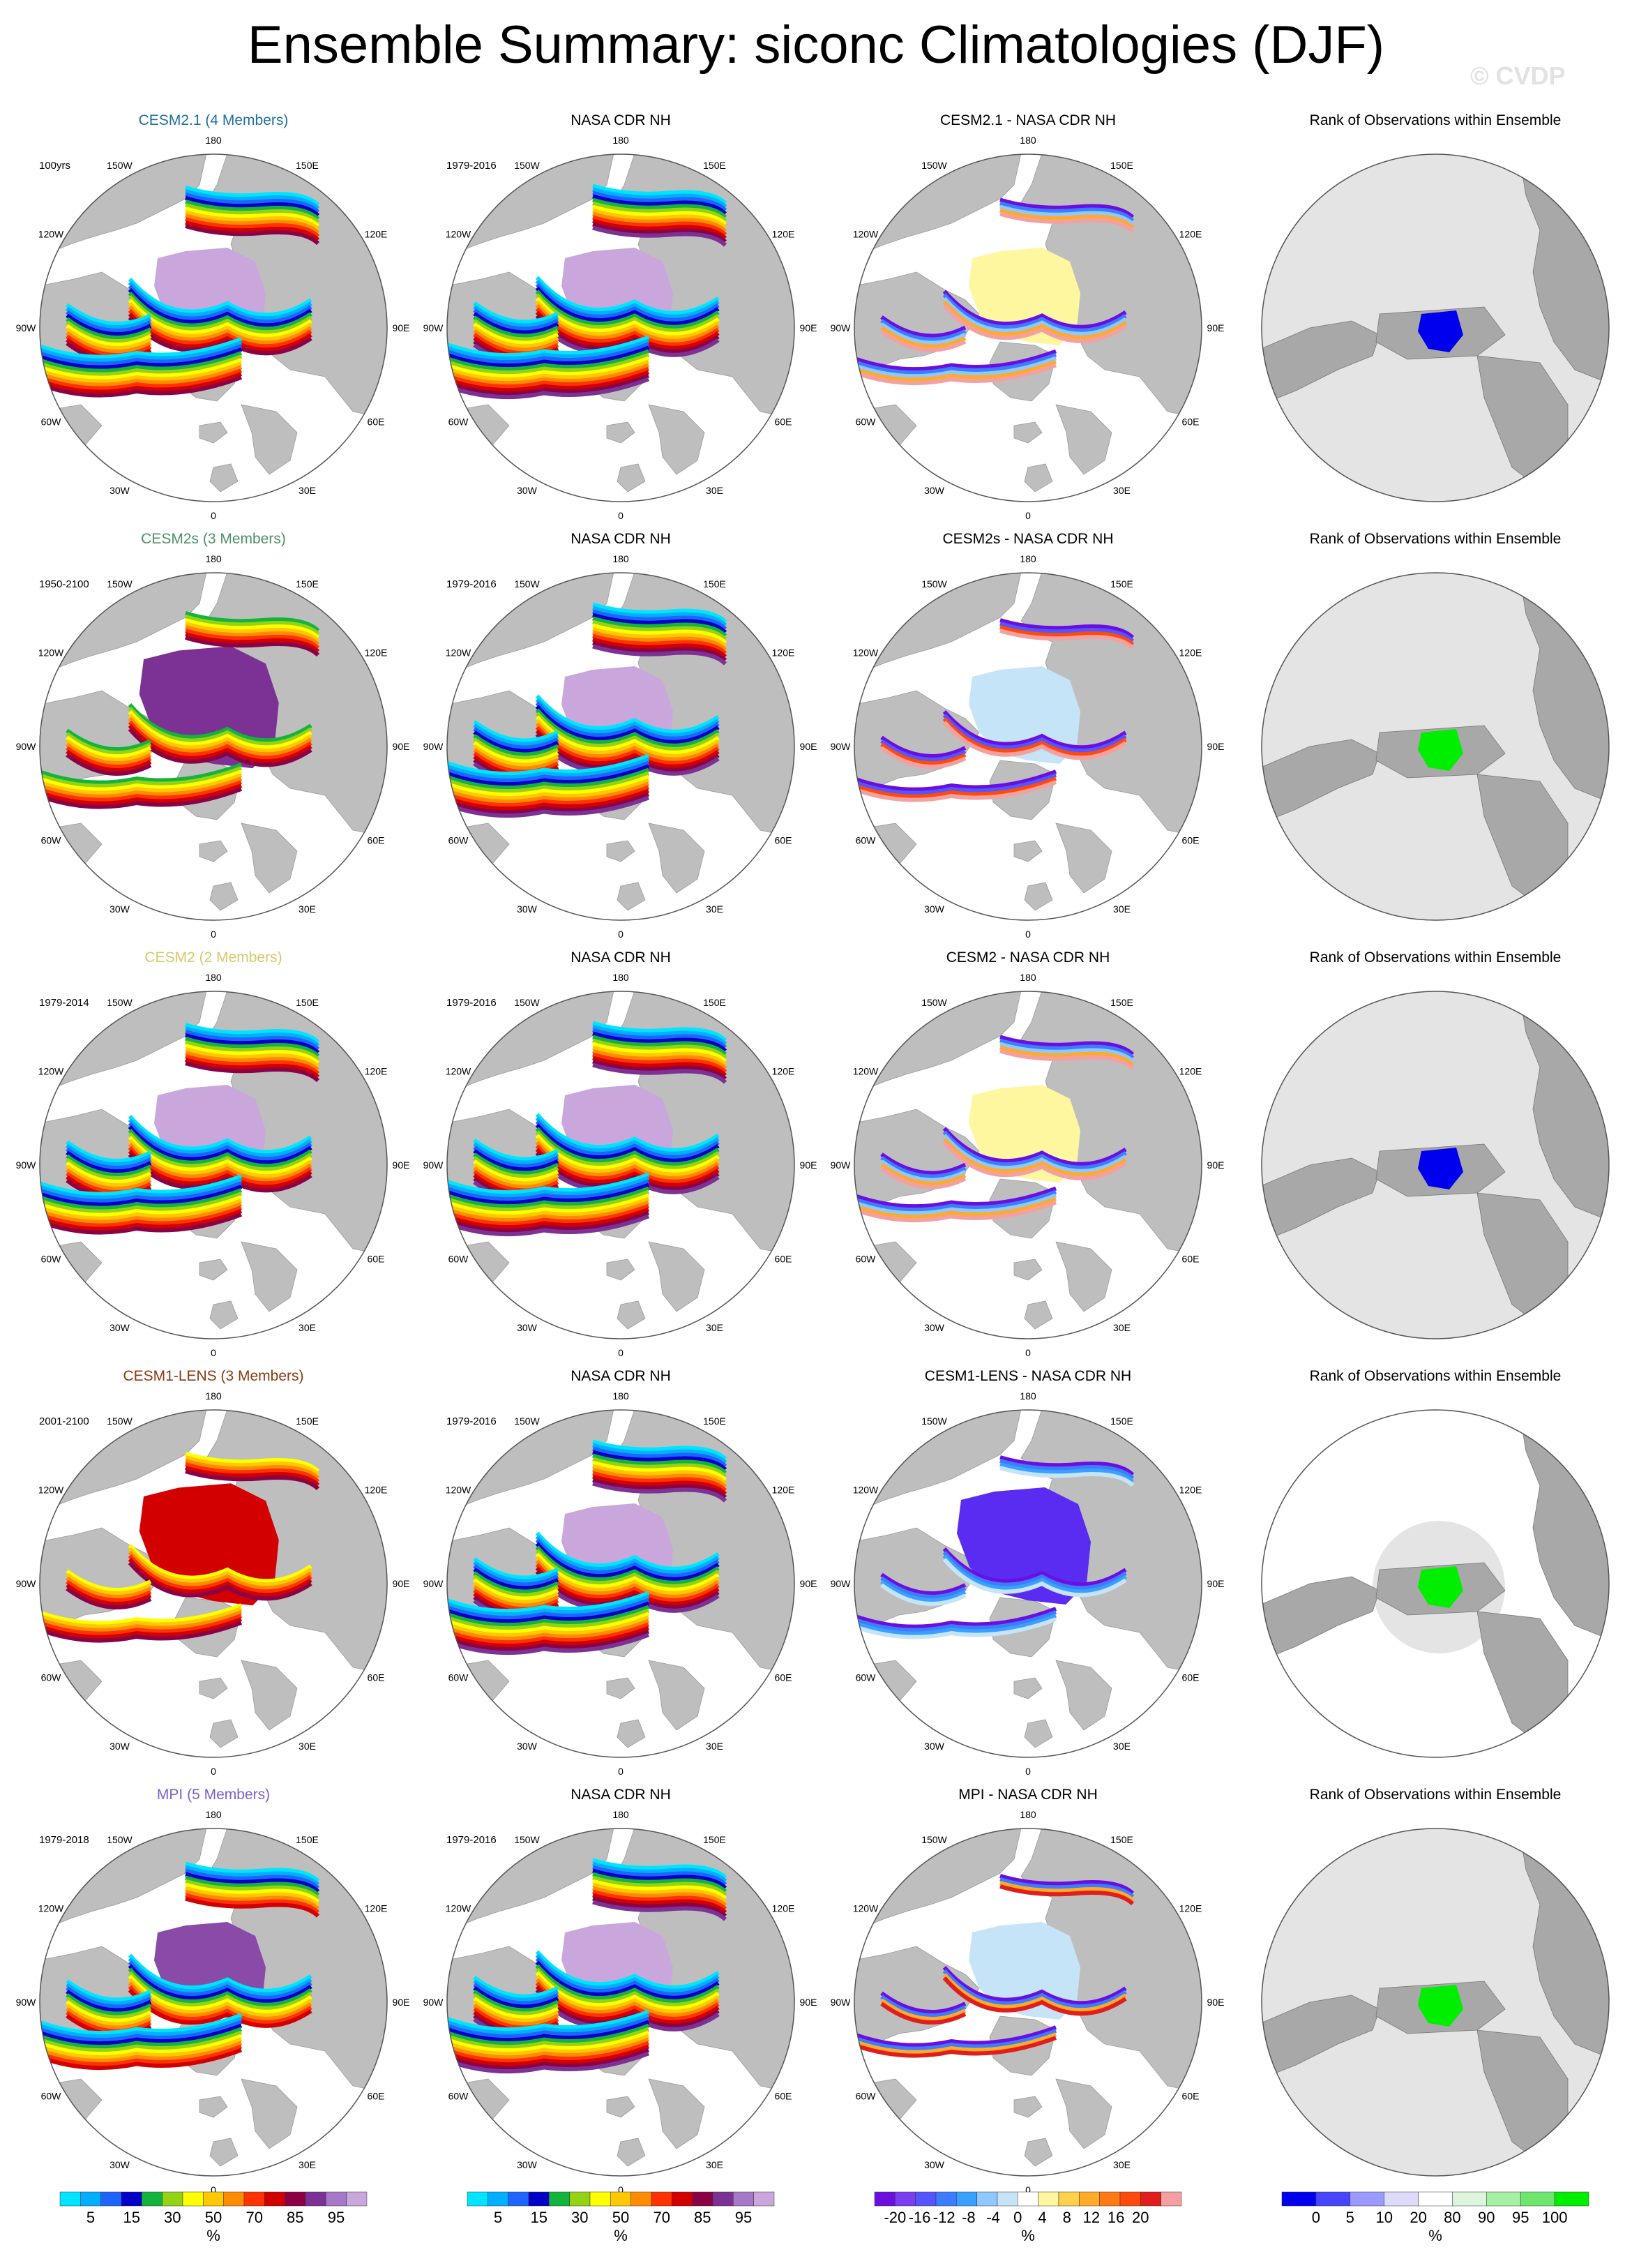 The image size is (1632, 2268). I want to click on colorbar-tick-label: 85, so click(295, 2217).